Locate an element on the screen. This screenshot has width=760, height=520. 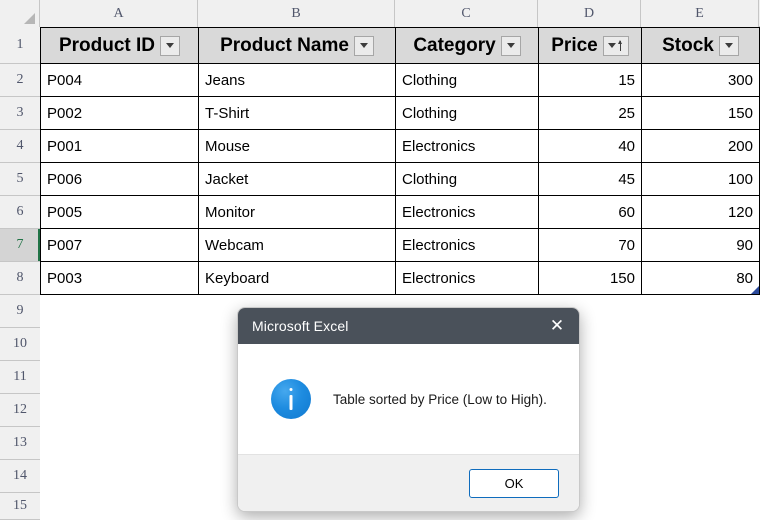
table-row: P005 Monitor Electronics 60 120 is located at coordinates (400, 212).